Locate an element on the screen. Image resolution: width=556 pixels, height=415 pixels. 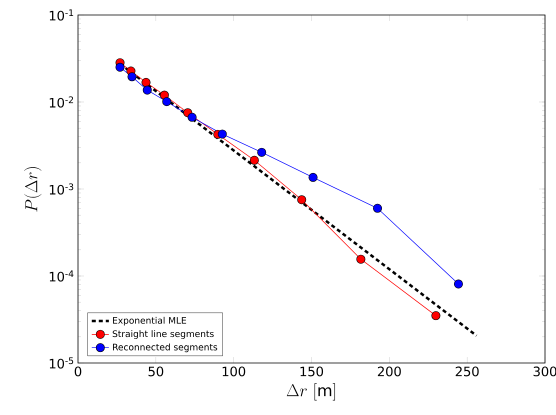
x-tick-label: 100 is located at coordinates (234, 371).